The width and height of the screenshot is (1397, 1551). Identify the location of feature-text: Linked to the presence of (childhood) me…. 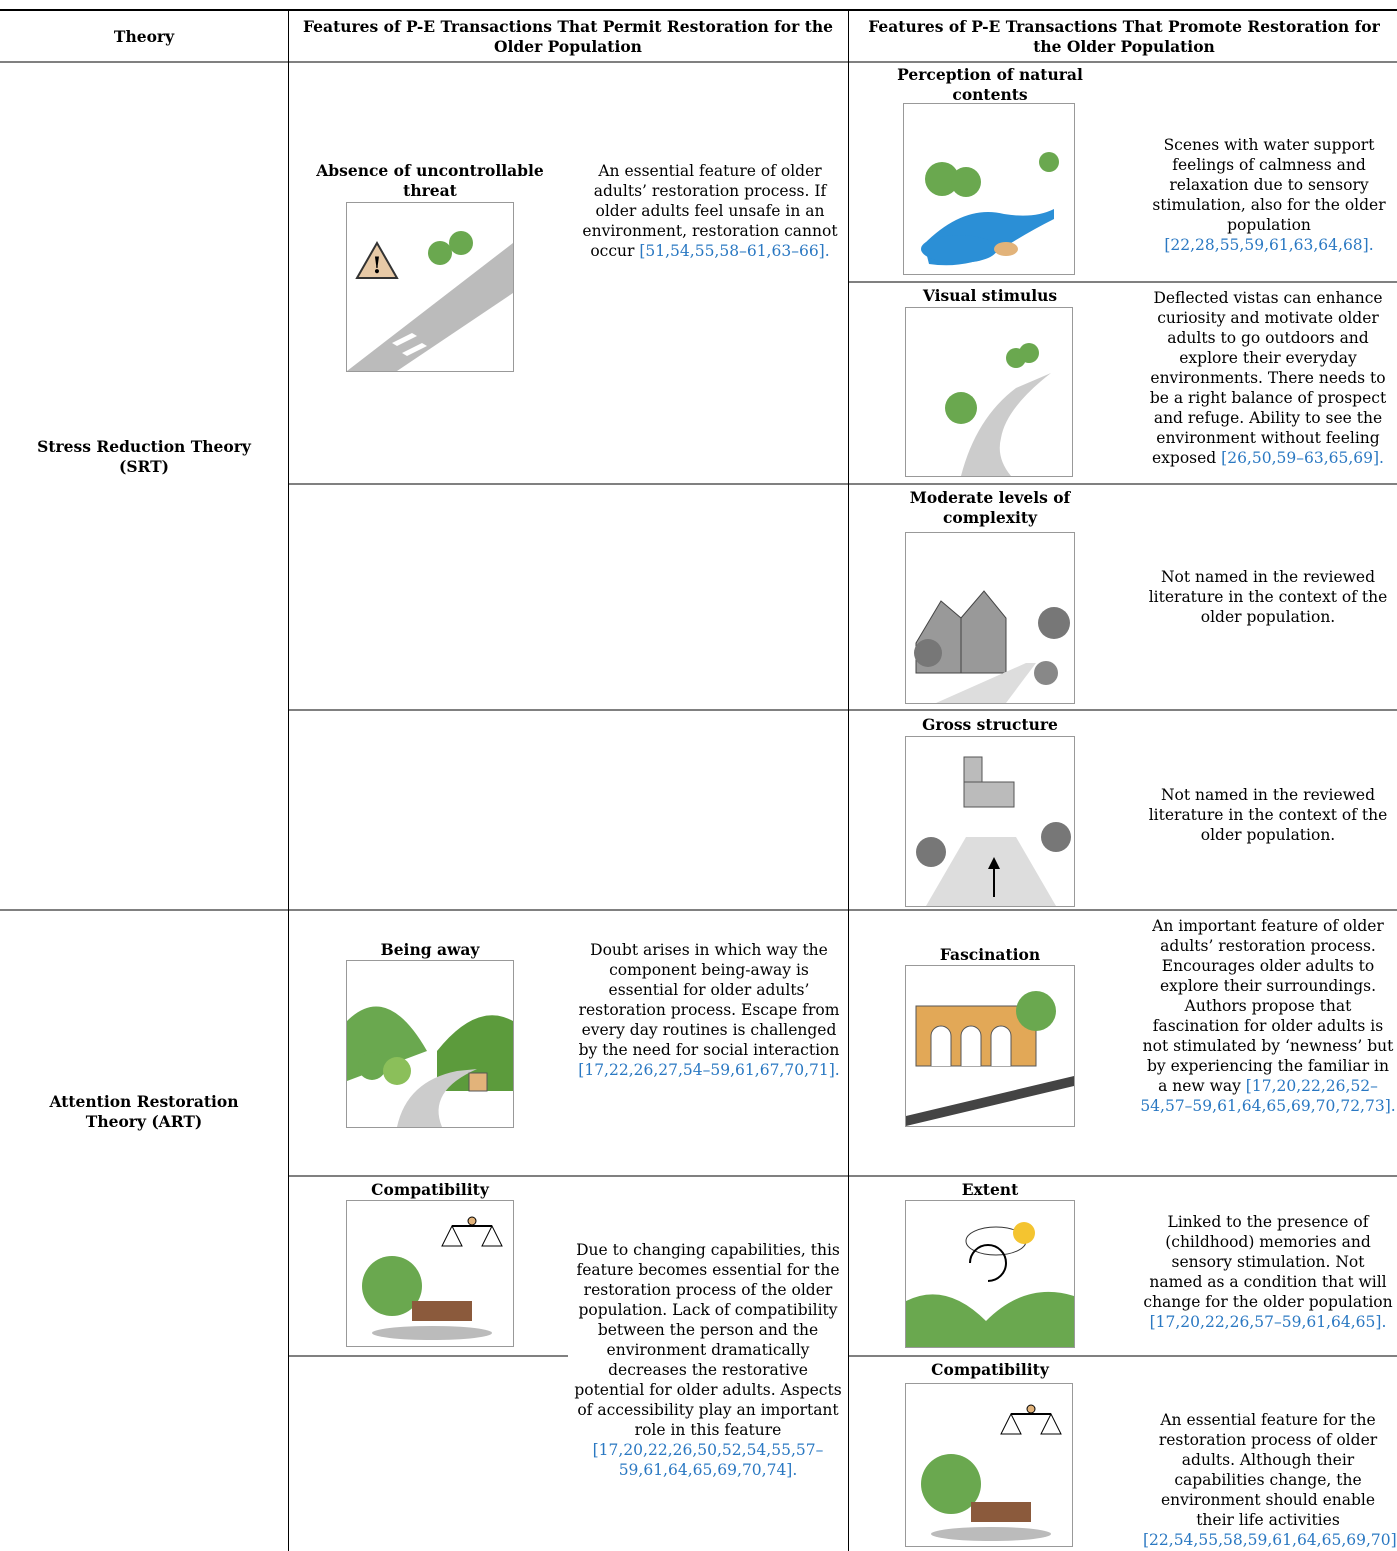
(1268, 1272).